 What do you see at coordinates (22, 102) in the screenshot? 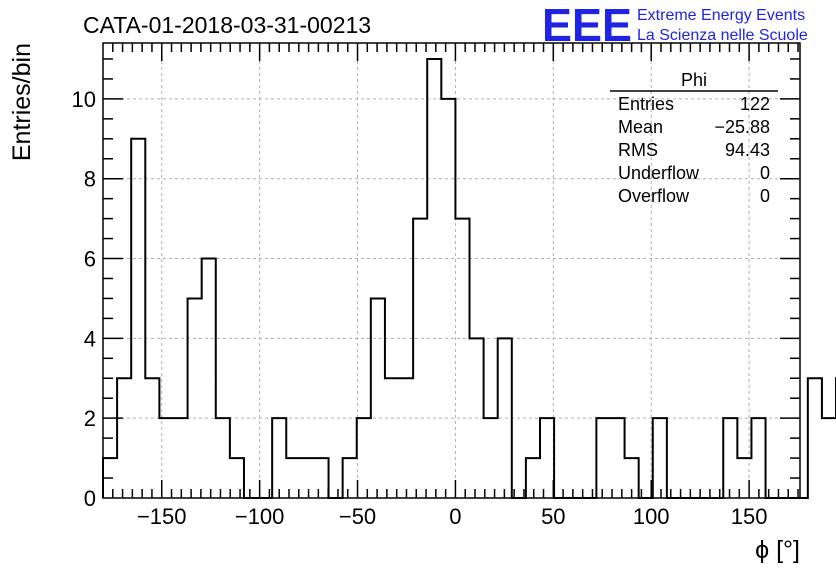
I see `y-axis-label: Entries/bin` at bounding box center [22, 102].